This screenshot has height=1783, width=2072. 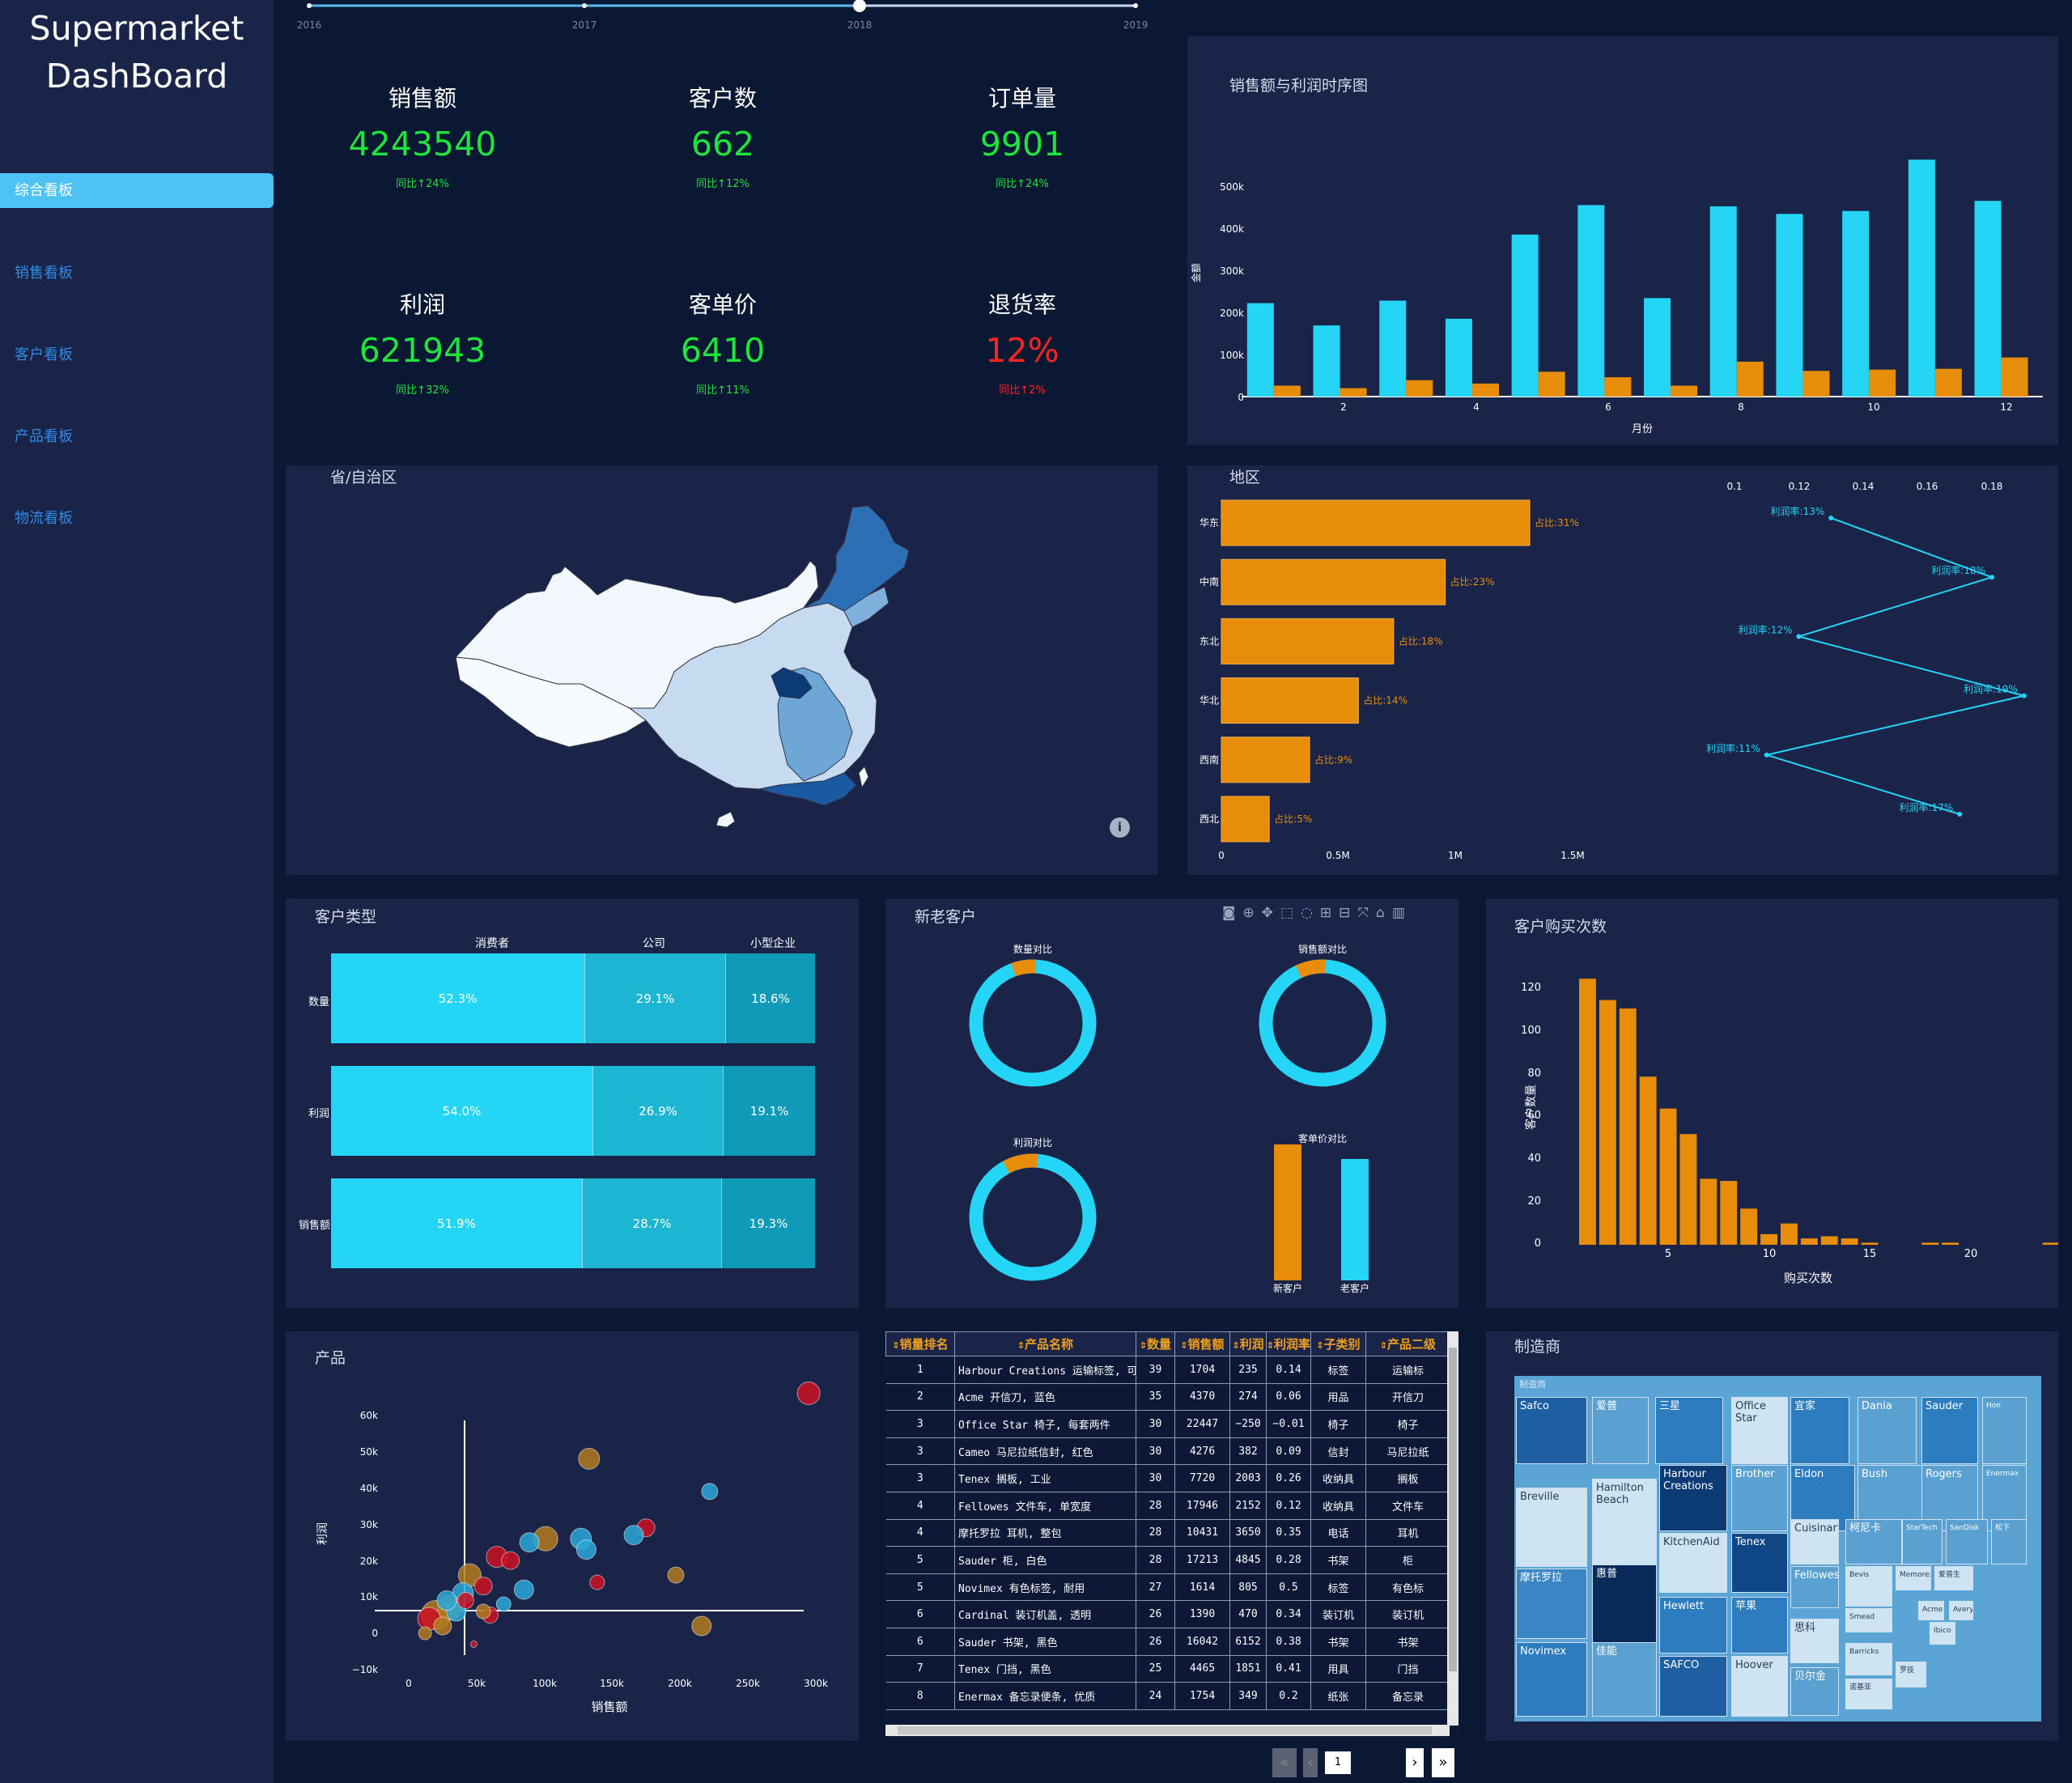 I want to click on horizontal-scrollbar, so click(x=1167, y=1730).